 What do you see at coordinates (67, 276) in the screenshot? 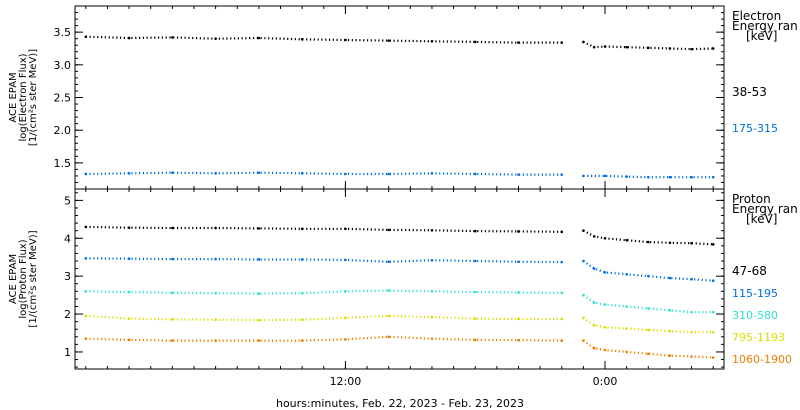
I see `y-tick-label: 3` at bounding box center [67, 276].